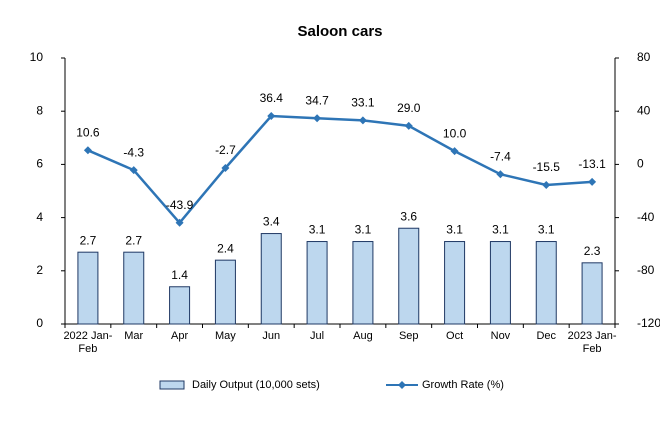  What do you see at coordinates (39, 217) in the screenshot?
I see `y-tick-label: 4` at bounding box center [39, 217].